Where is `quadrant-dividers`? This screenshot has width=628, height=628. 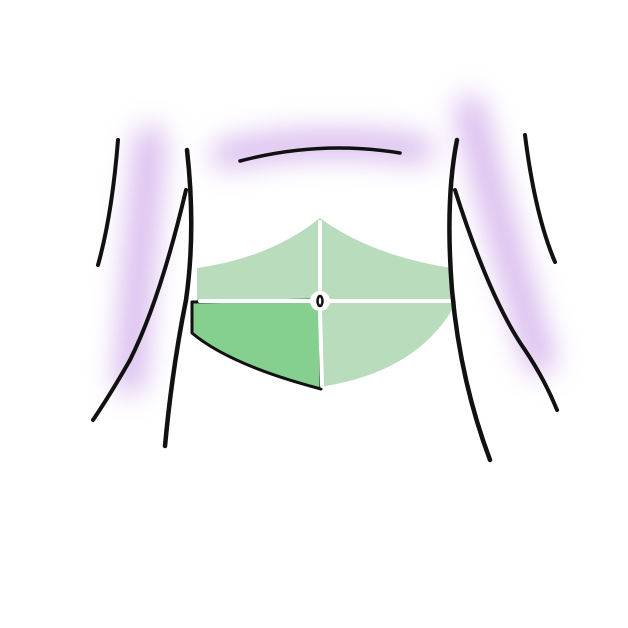
quadrant-dividers is located at coordinates (325, 304).